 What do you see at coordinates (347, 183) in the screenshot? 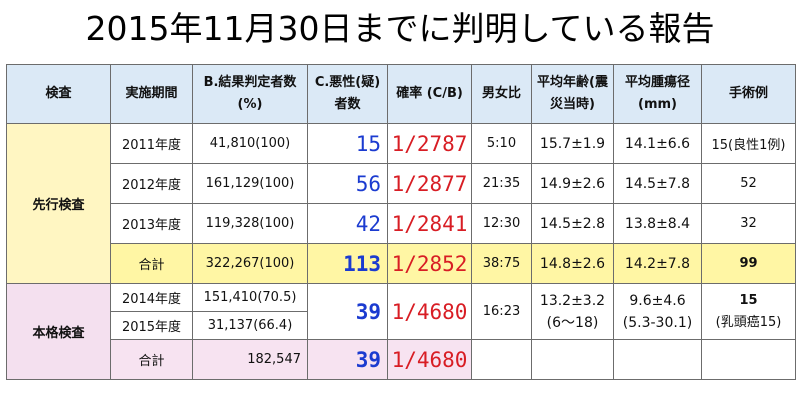
I see `cell-c: 56` at bounding box center [347, 183].